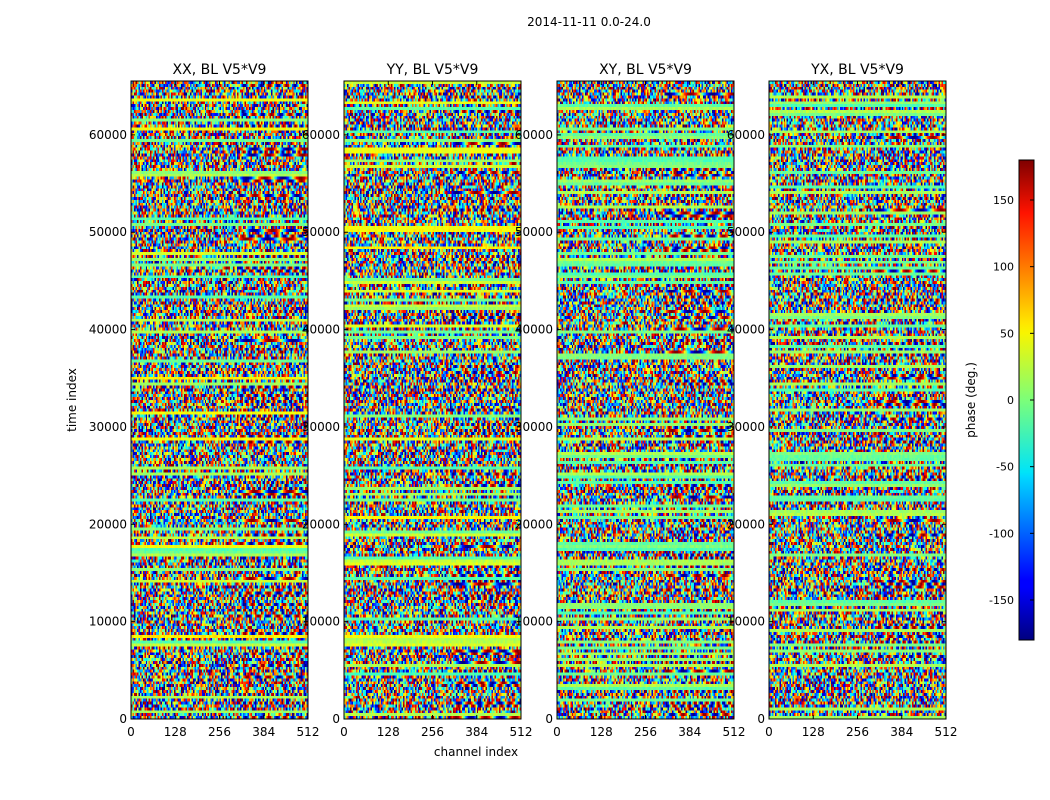 This screenshot has height=800, width=1050. What do you see at coordinates (1003, 200) in the screenshot?
I see `colorbar-tick-label: 150` at bounding box center [1003, 200].